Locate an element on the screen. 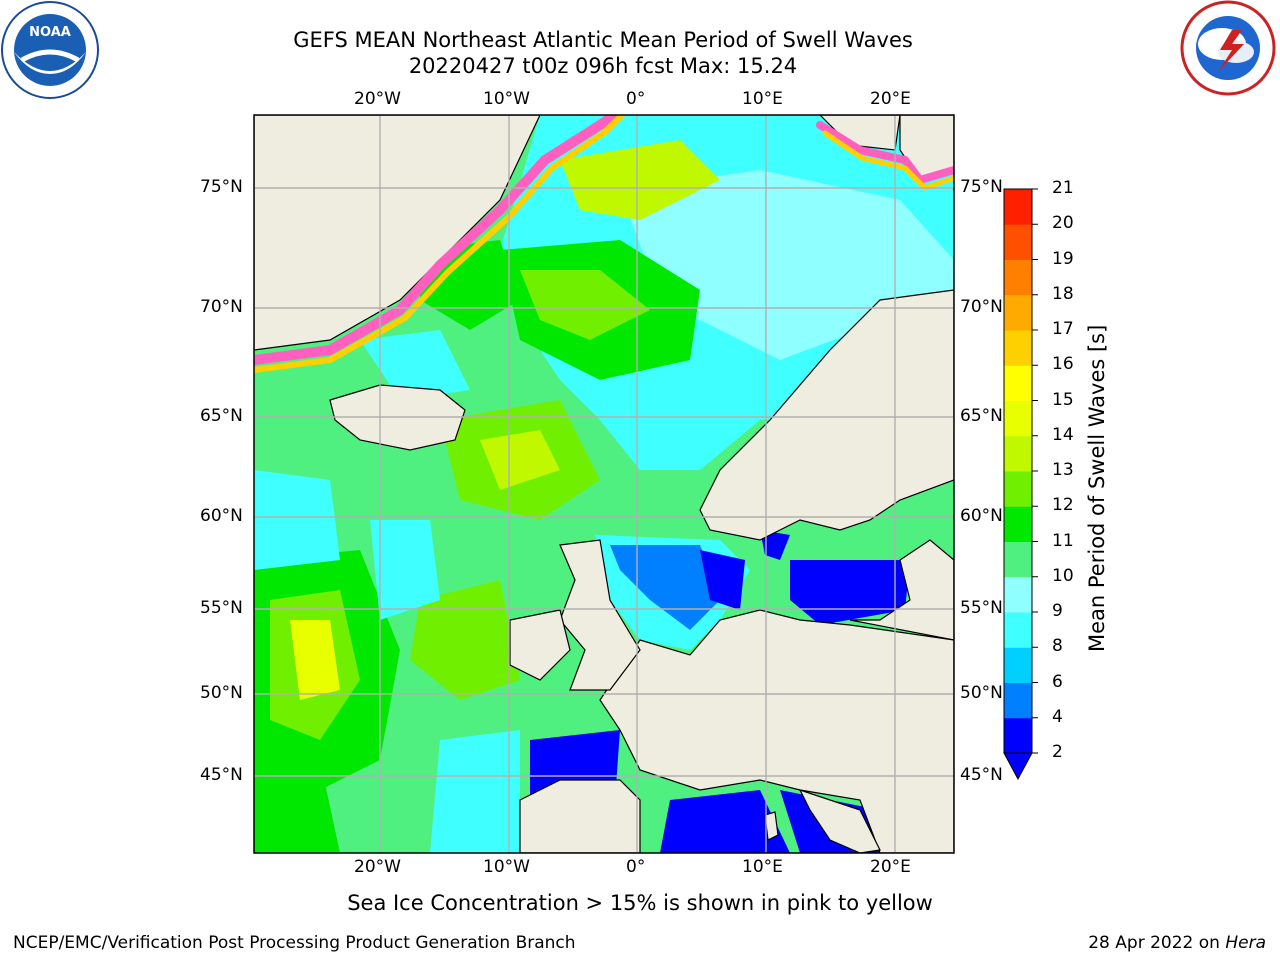 The width and height of the screenshot is (1280, 960). colorbar-tick-label: 2 is located at coordinates (1057, 752).